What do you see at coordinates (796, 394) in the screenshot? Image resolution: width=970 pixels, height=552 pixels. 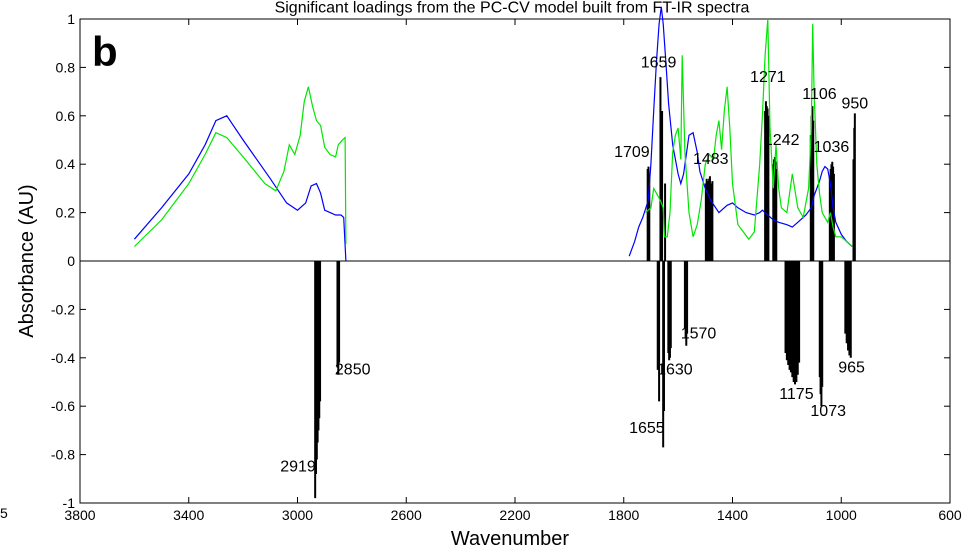 I see `peak-label: 1175` at bounding box center [796, 394].